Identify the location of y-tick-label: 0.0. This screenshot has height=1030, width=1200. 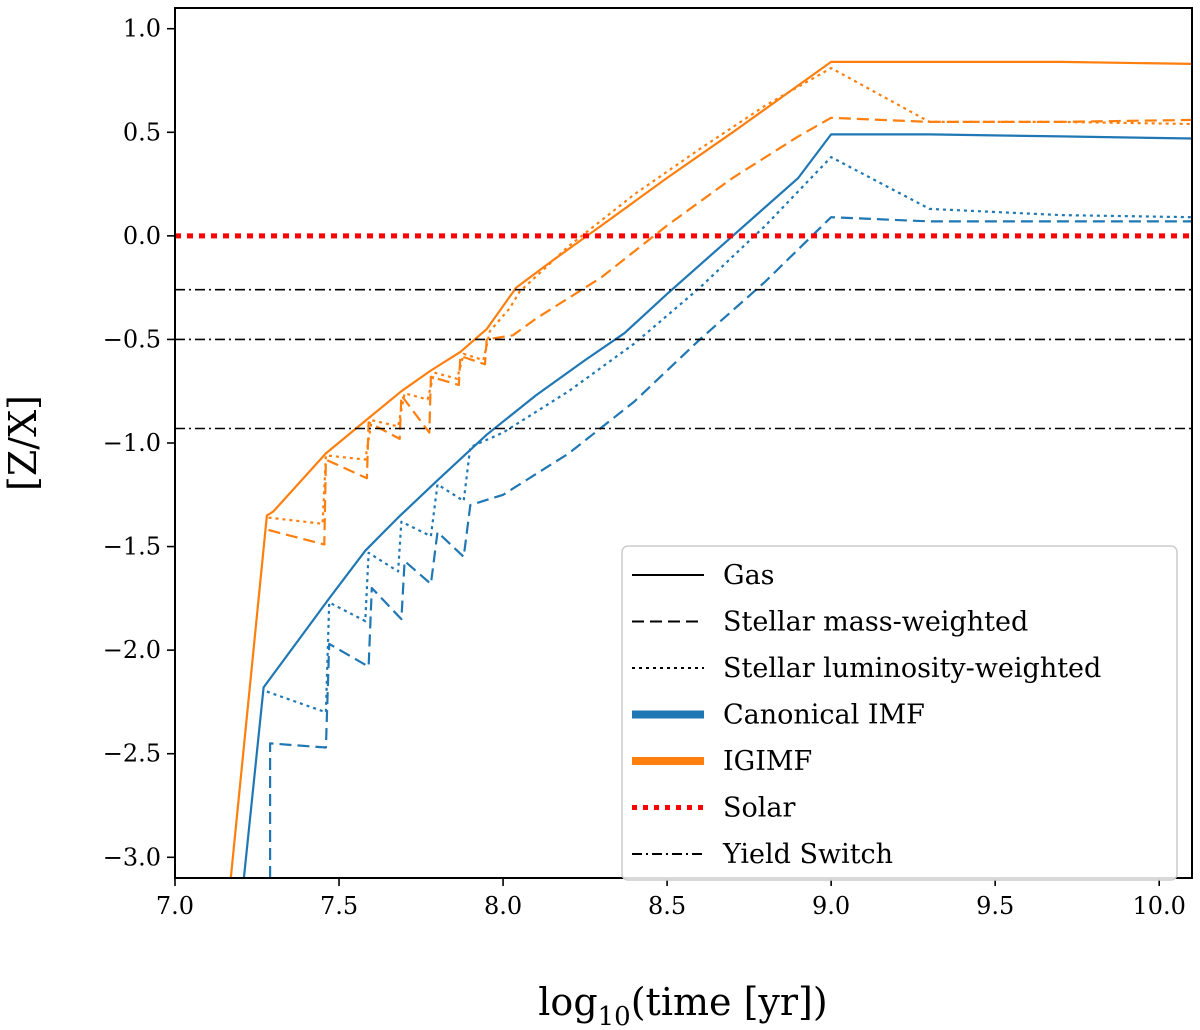
(142, 236).